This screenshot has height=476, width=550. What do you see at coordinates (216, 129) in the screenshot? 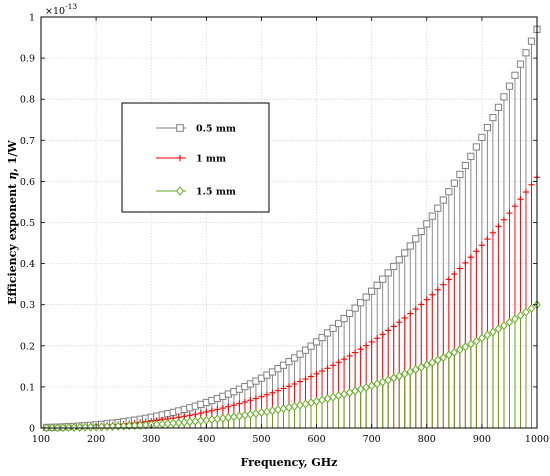
I see `legend-label: 0.5 mm` at bounding box center [216, 129].